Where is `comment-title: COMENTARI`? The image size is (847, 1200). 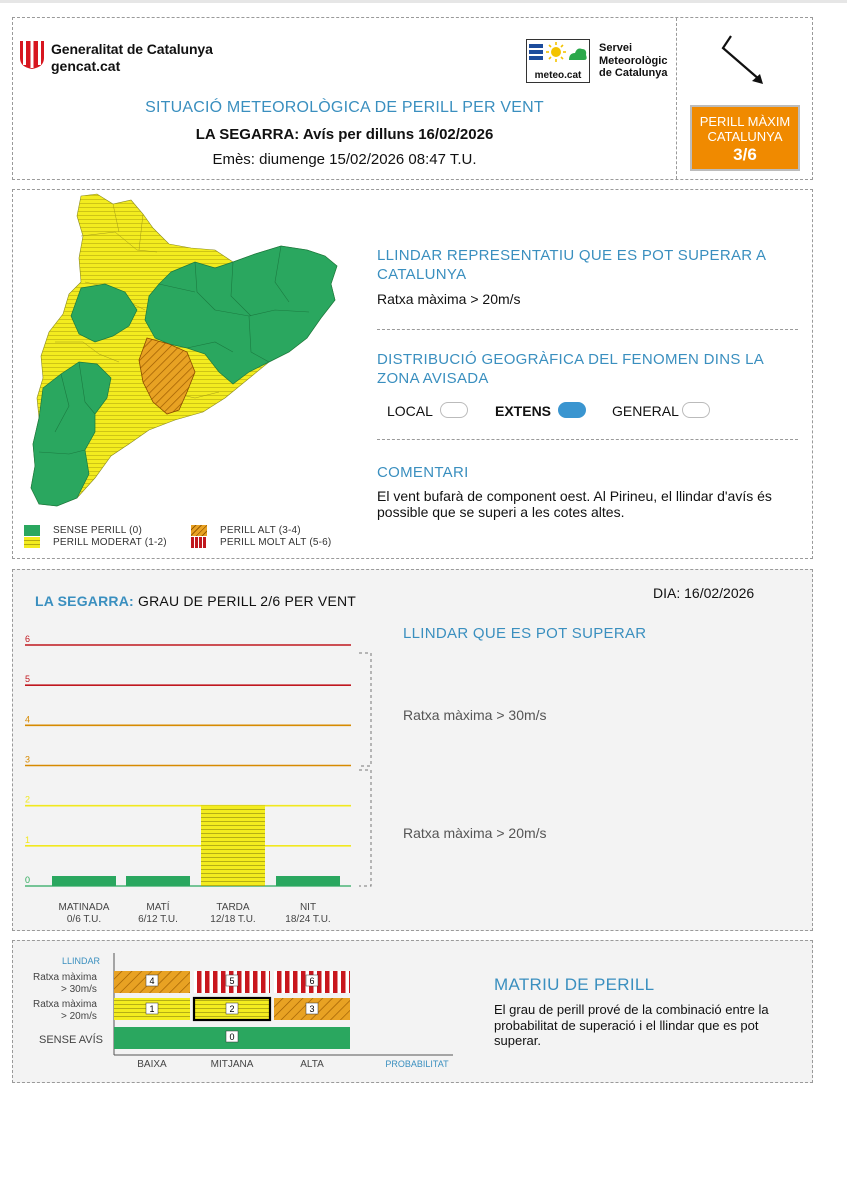 comment-title: COMENTARI is located at coordinates (423, 472).